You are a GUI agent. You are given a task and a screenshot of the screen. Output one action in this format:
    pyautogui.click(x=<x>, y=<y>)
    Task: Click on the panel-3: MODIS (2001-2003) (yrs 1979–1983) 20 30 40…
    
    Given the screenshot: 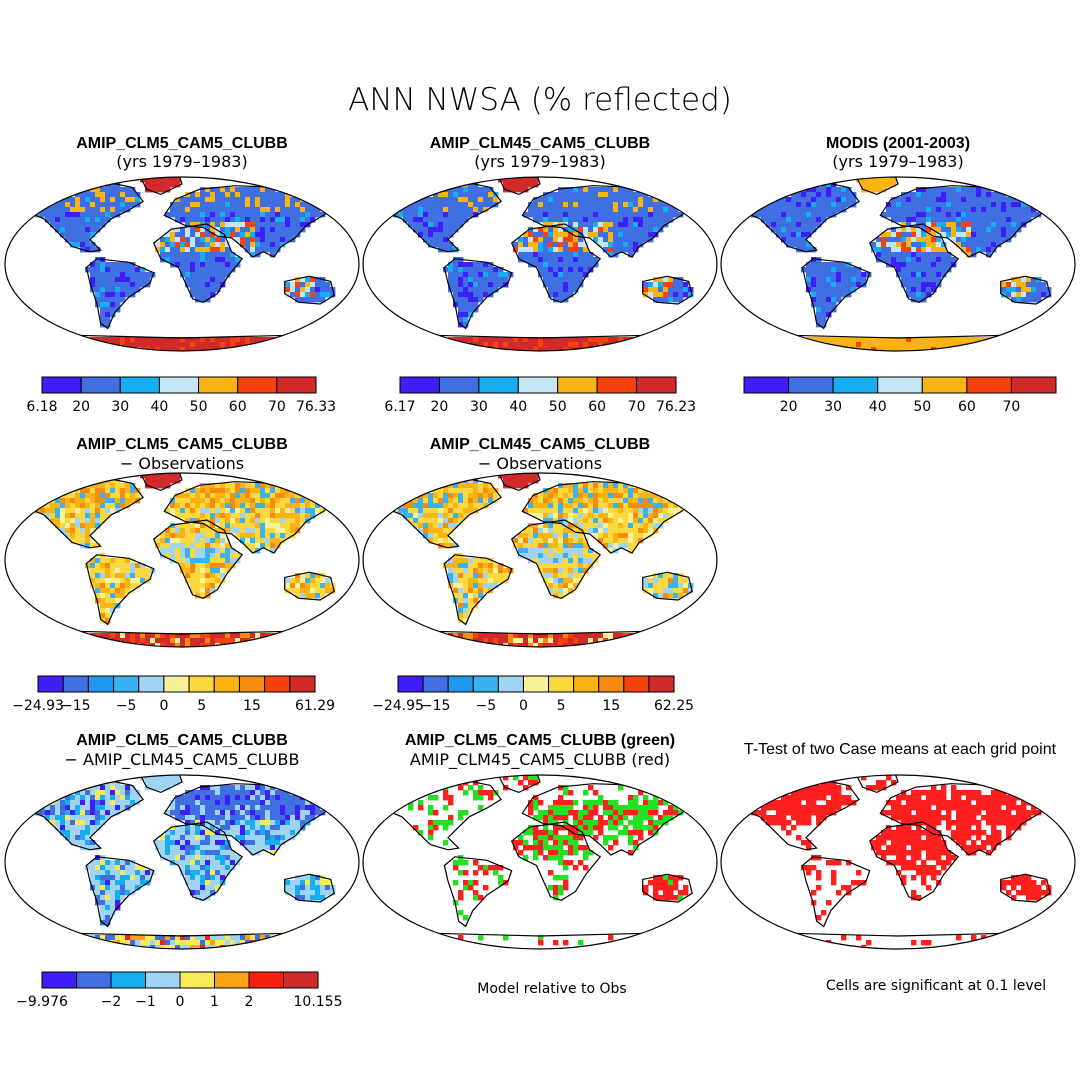 What is the action you would take?
    pyautogui.click(x=898, y=275)
    